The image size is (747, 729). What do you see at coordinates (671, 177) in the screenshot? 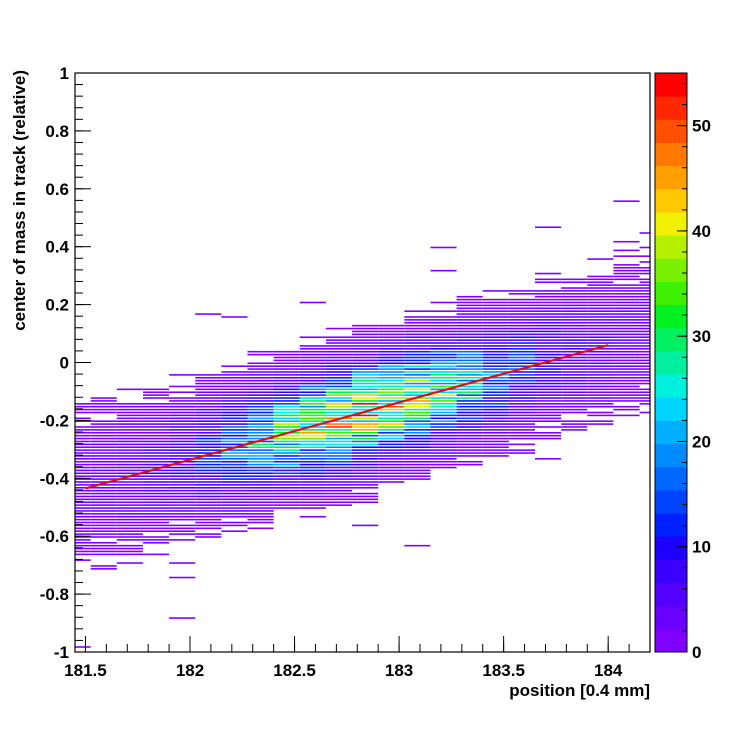
I see `colorbar-swatch` at bounding box center [671, 177].